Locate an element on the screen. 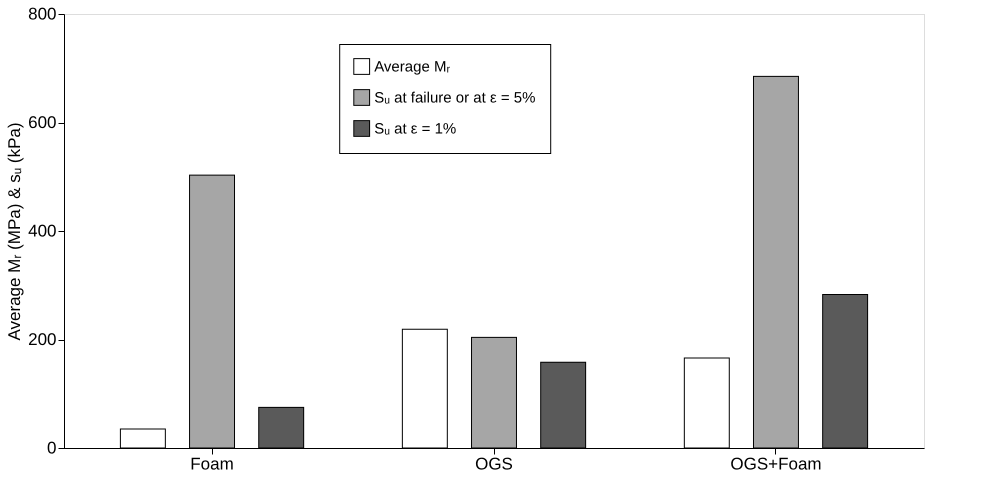 This screenshot has height=504, width=982. legend-label: Sᵤ at failure or at ε = 5% is located at coordinates (455, 98).